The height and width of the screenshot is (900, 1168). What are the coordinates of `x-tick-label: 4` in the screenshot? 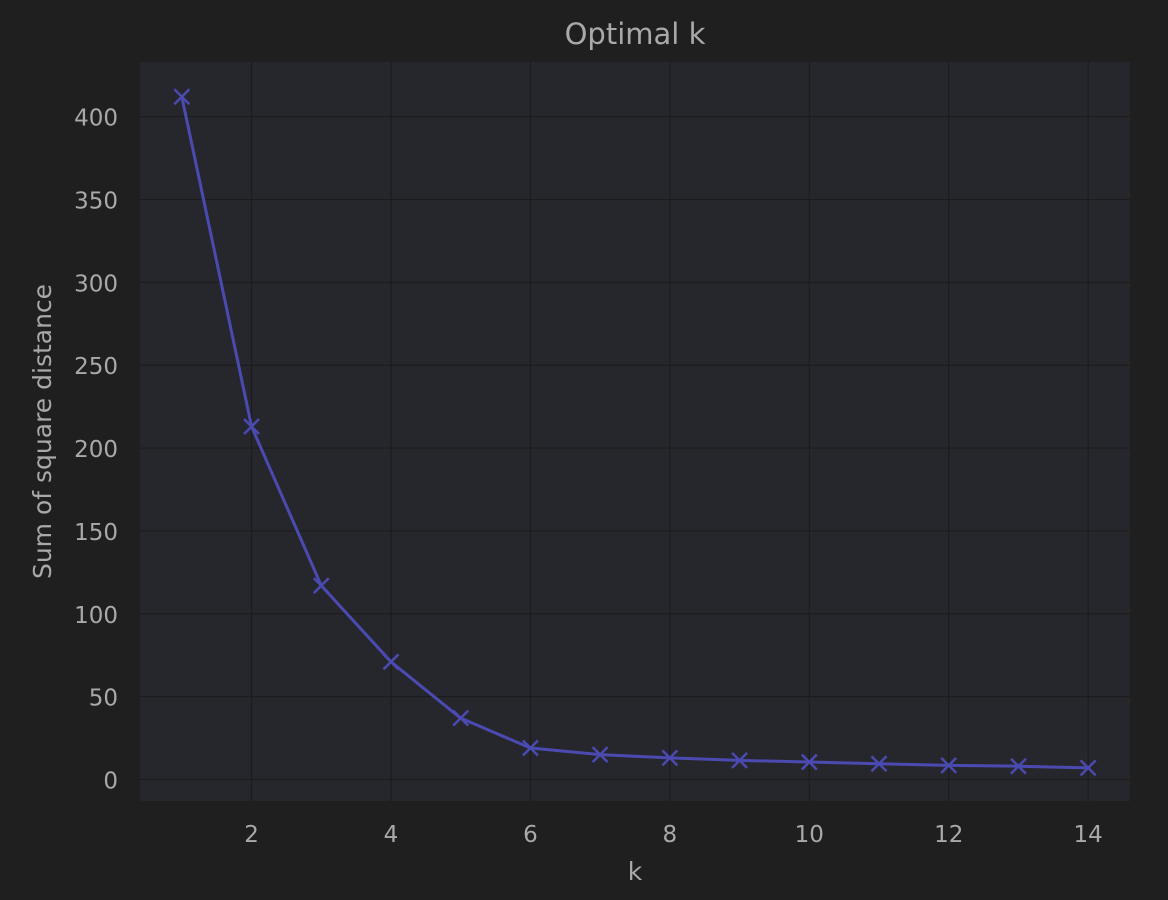 It's located at (391, 835).